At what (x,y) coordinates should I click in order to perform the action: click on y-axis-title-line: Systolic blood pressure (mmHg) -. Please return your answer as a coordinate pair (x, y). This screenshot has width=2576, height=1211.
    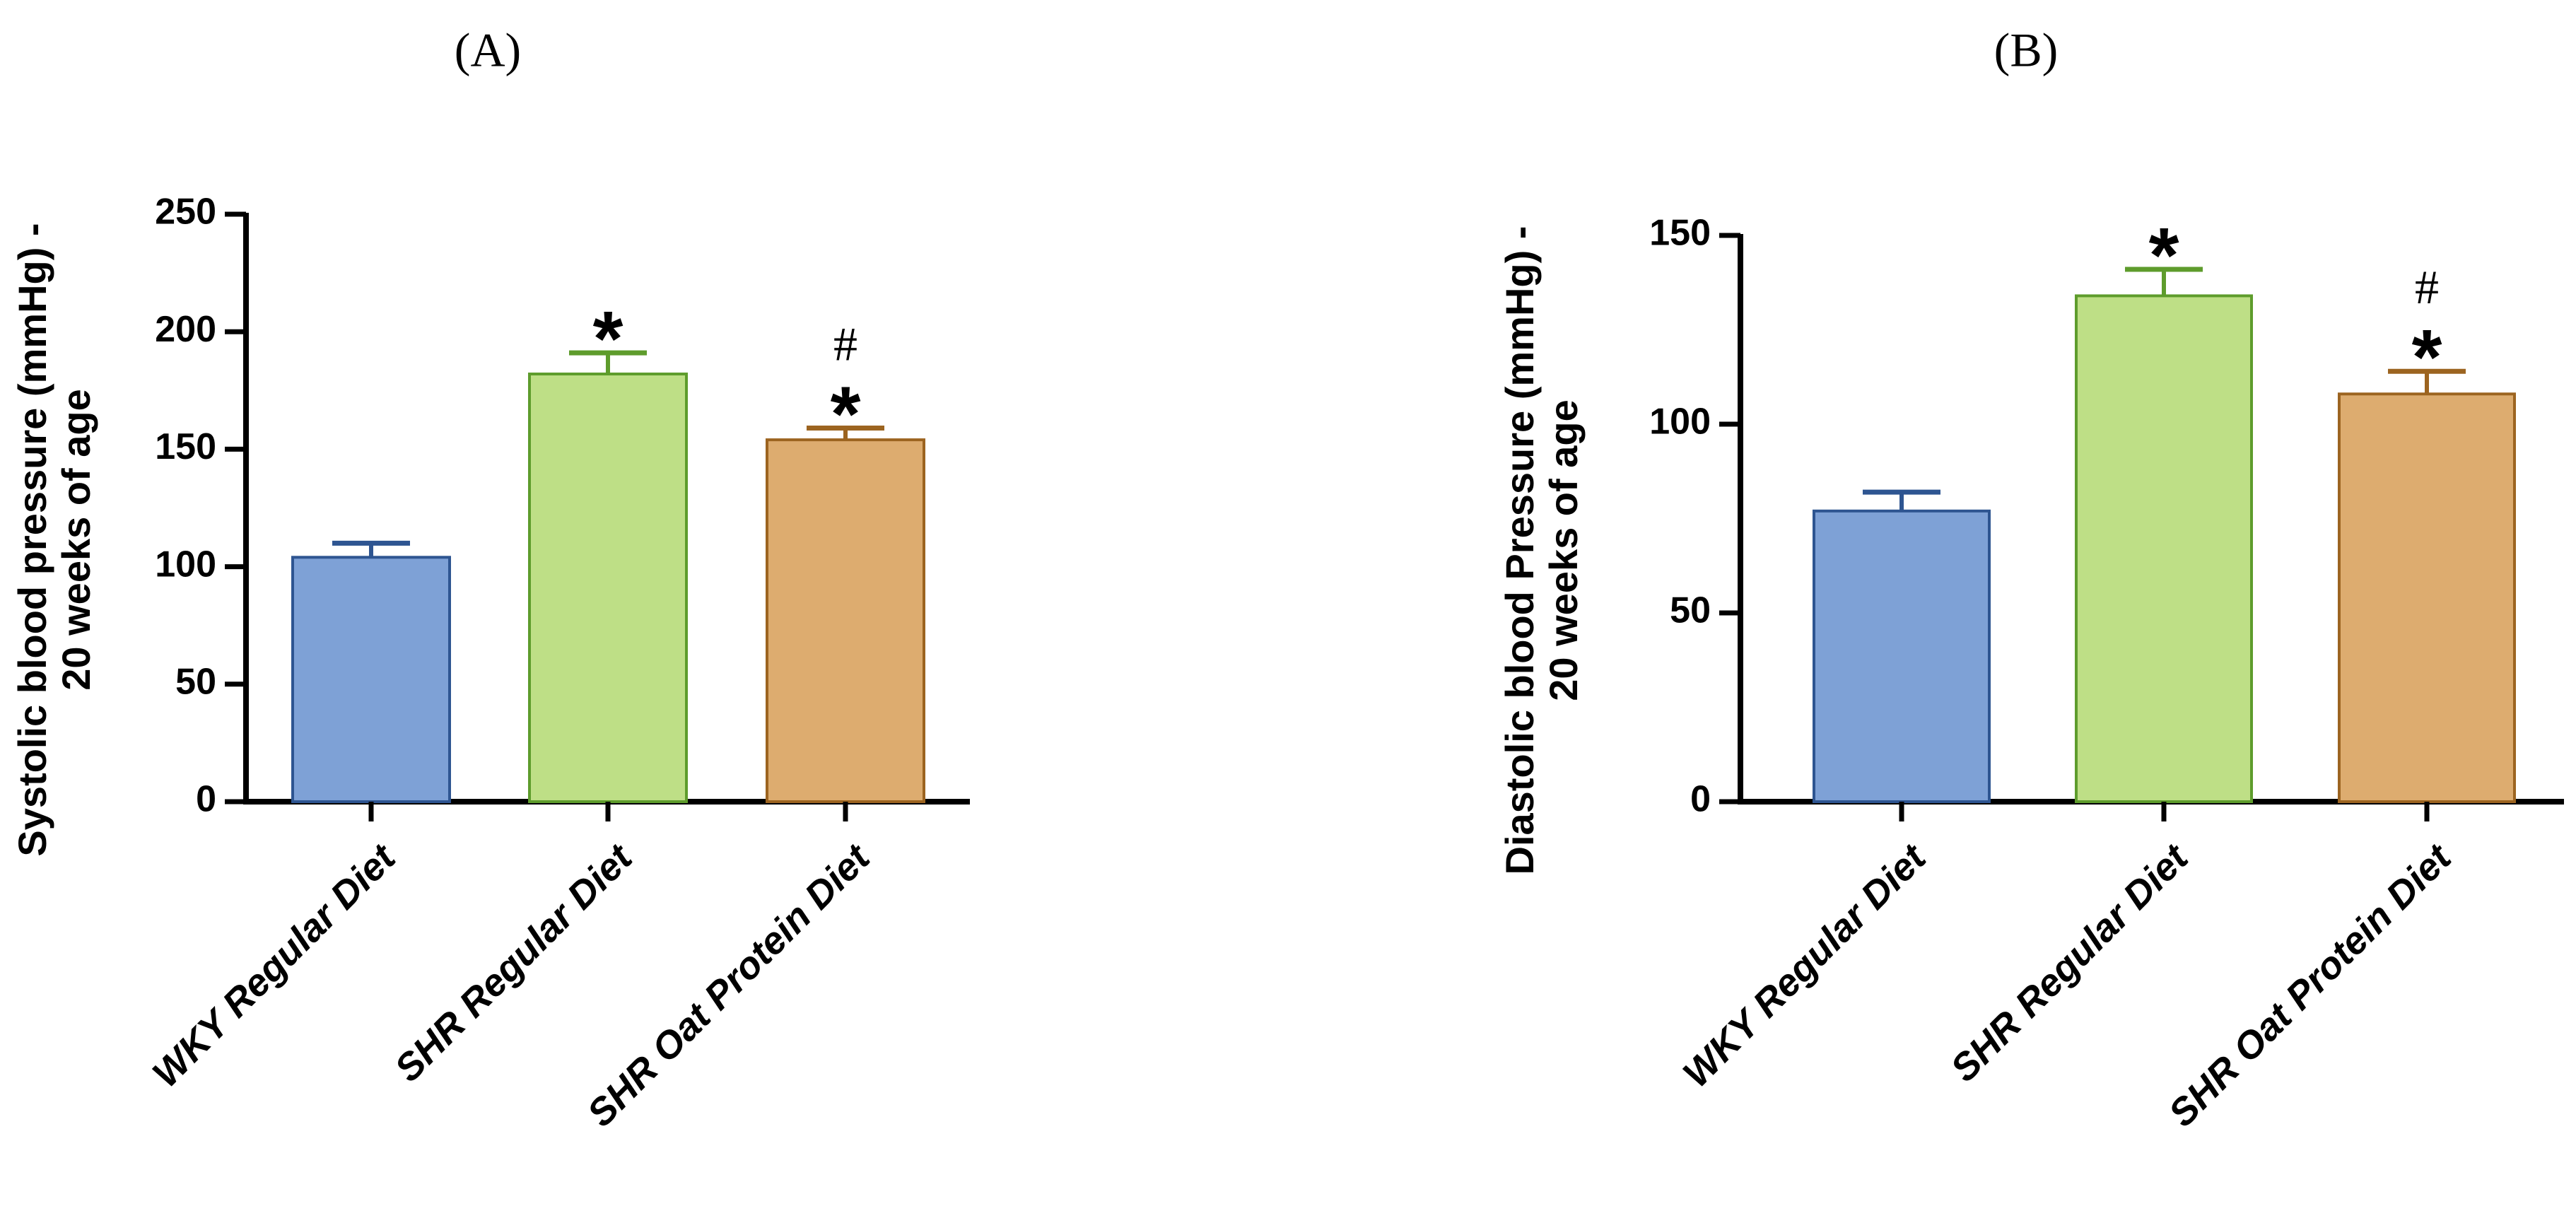
    Looking at the image, I should click on (32, 539).